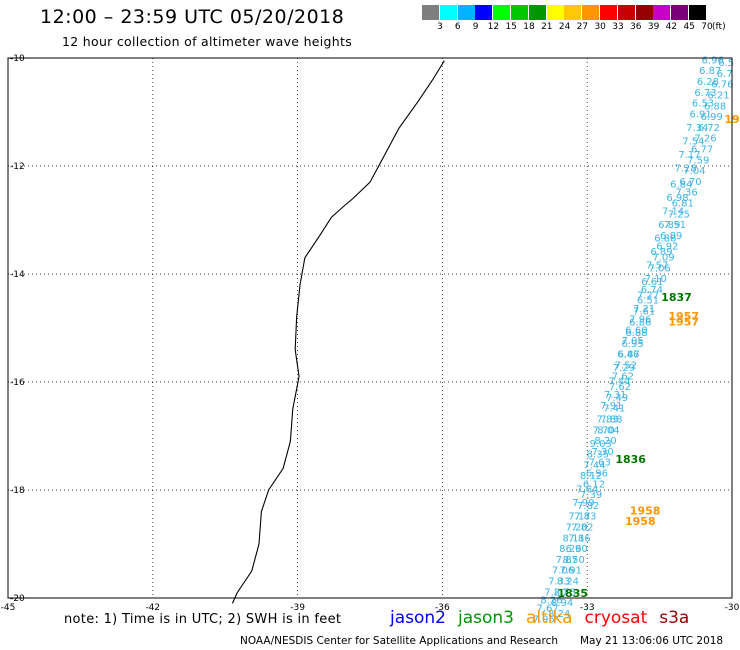 The image size is (740, 650). Describe the element at coordinates (703, 104) in the screenshot. I see `wave-height-label: 6.53` at that location.